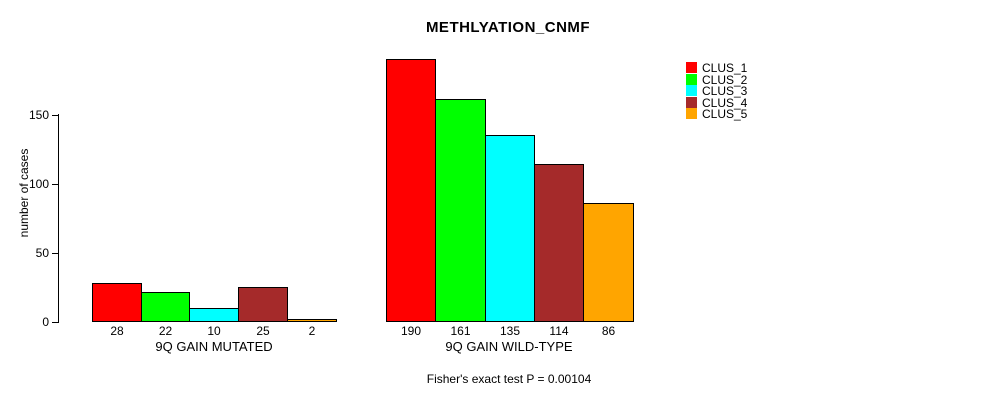 The height and width of the screenshot is (400, 990). Describe the element at coordinates (509, 379) in the screenshot. I see `footnote-pvalue: Fisher's exact test P = 0.00104` at that location.